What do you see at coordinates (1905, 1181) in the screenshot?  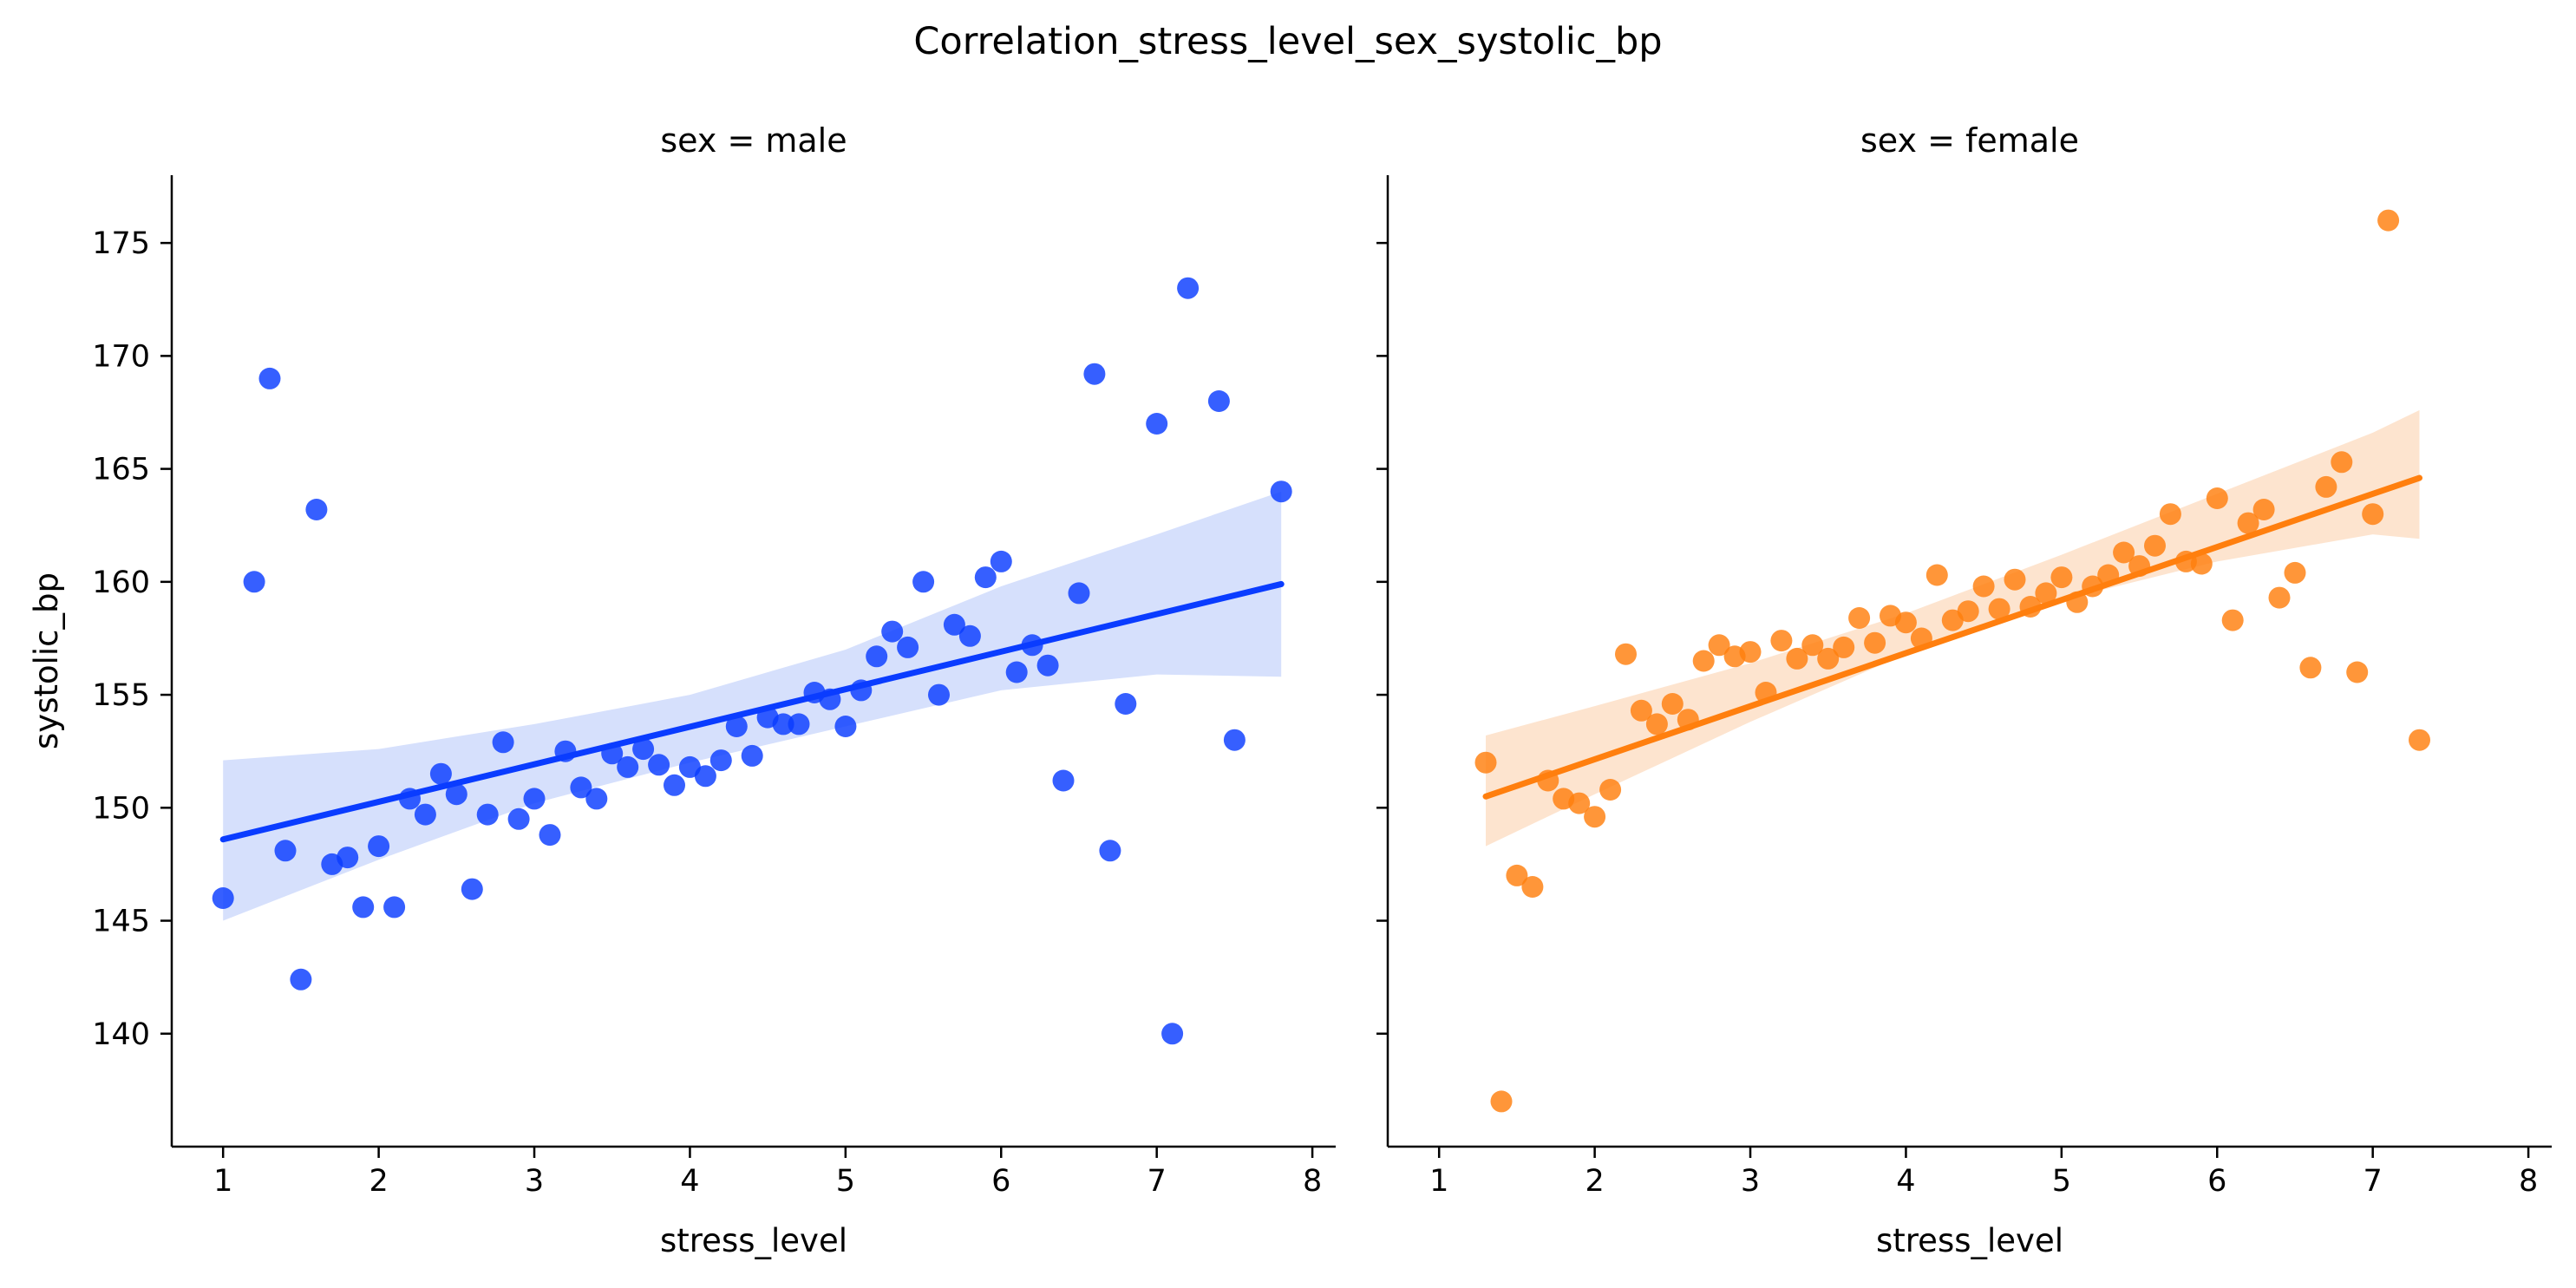 I see `x-tick-label: 4` at bounding box center [1905, 1181].